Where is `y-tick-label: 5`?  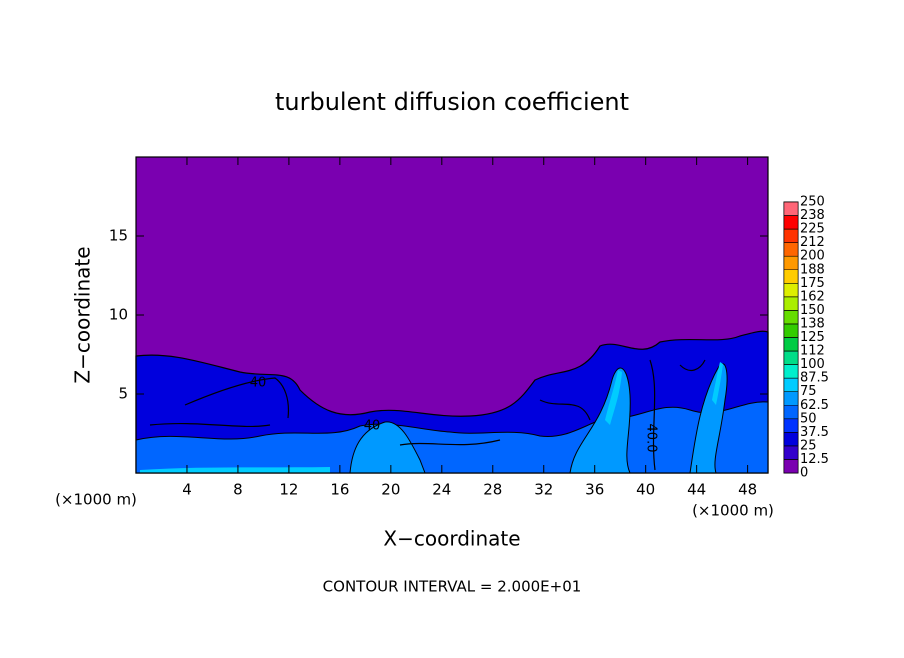
y-tick-label: 5 is located at coordinates (123, 394).